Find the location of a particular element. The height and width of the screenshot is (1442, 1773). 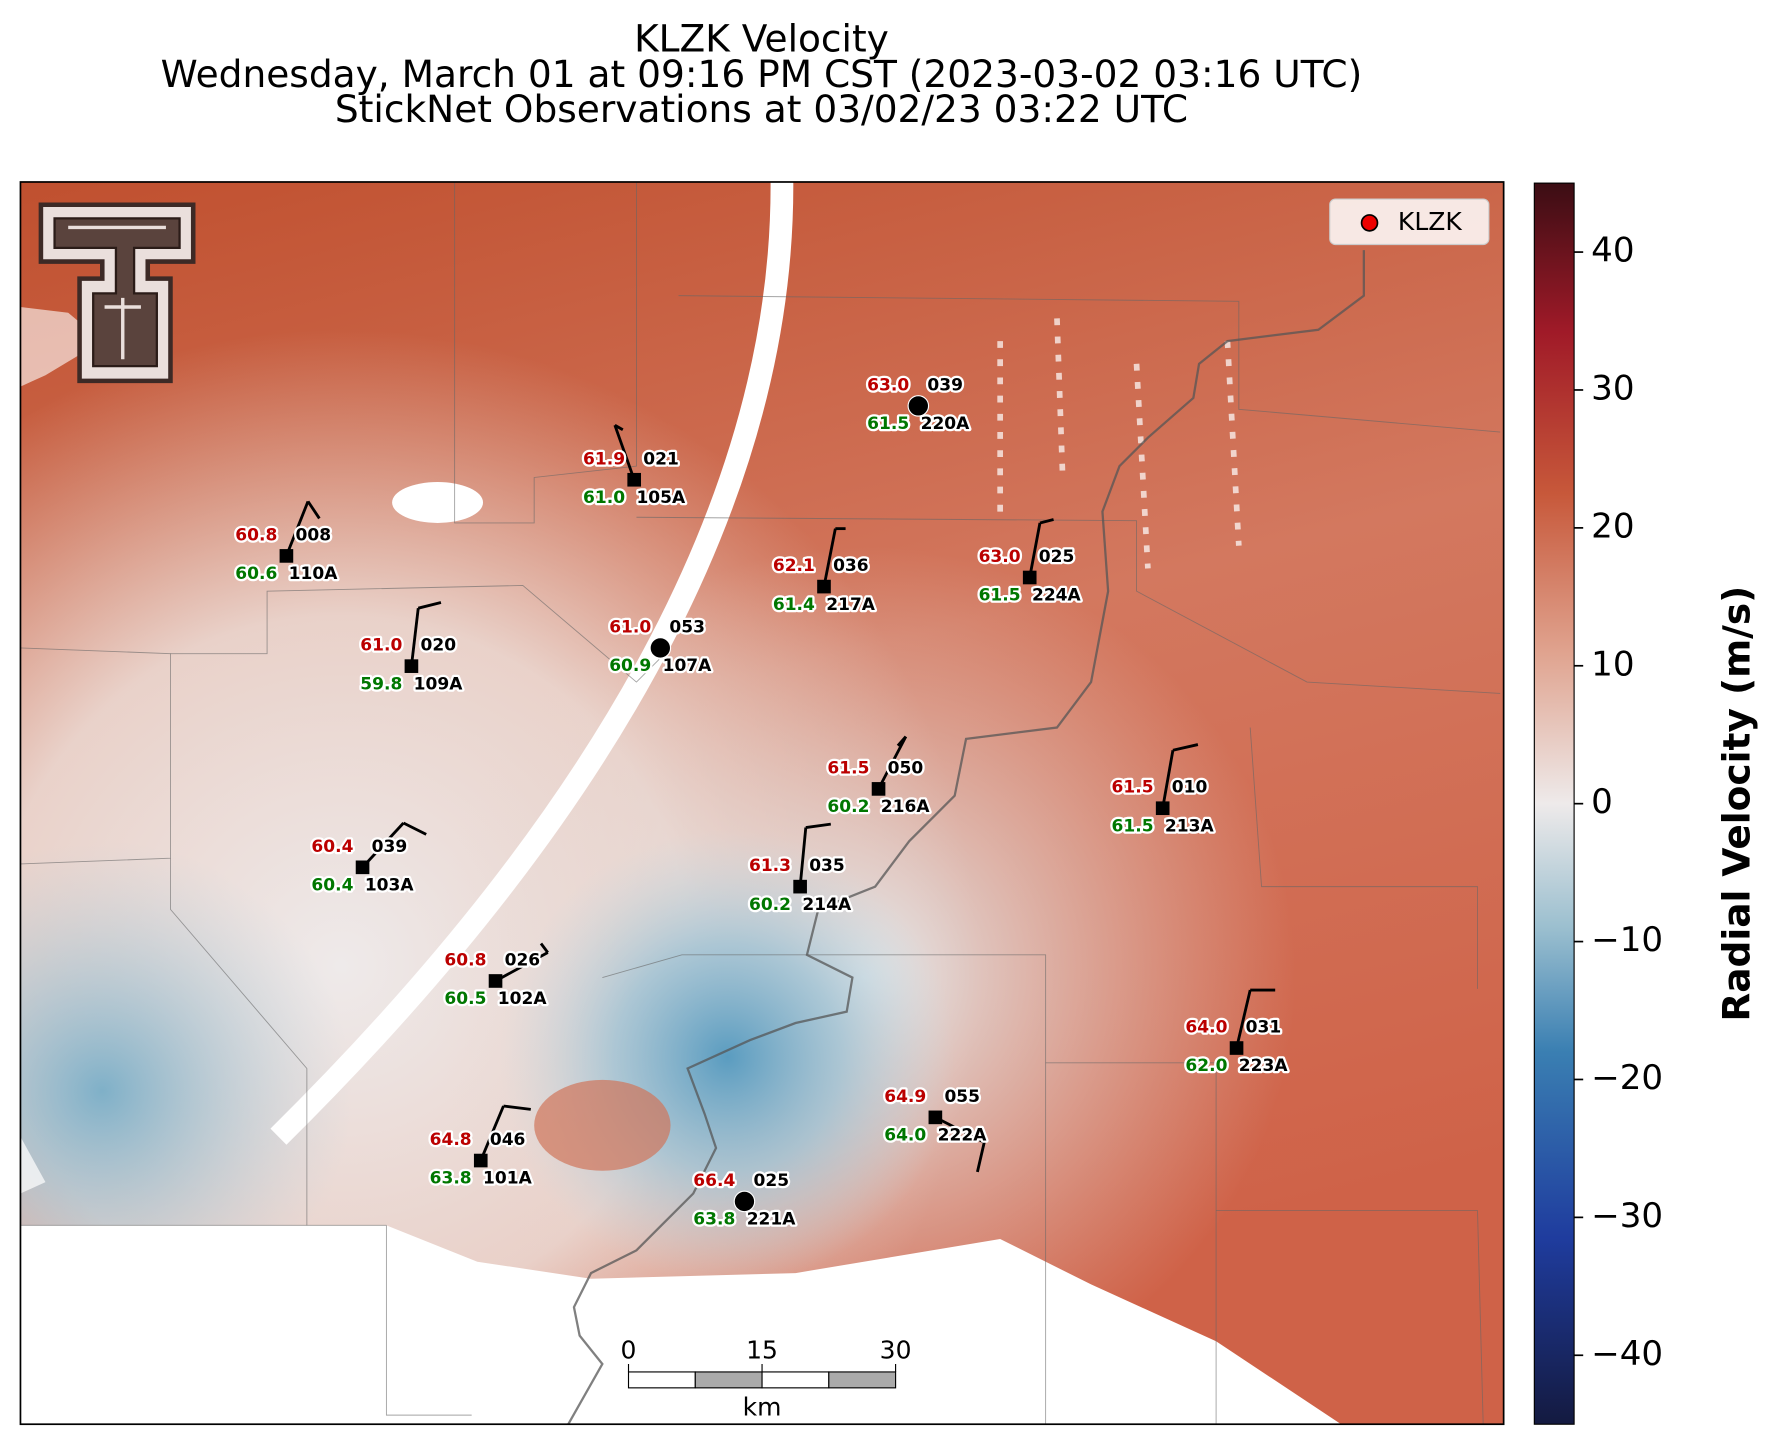

station: 61.5 61.5 010 213A is located at coordinates (1163, 791).